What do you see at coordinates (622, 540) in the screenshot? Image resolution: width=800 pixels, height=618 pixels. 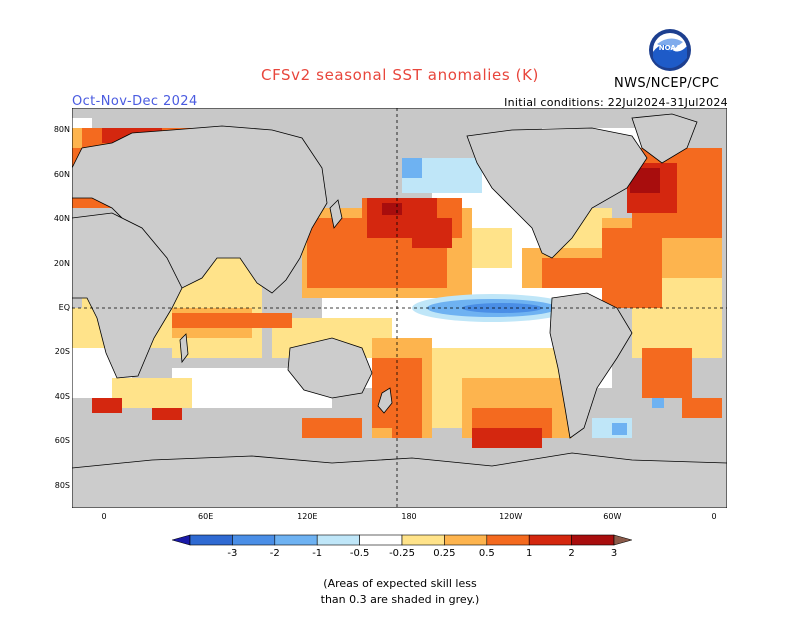 I see `colorbar-high-extend` at bounding box center [622, 540].